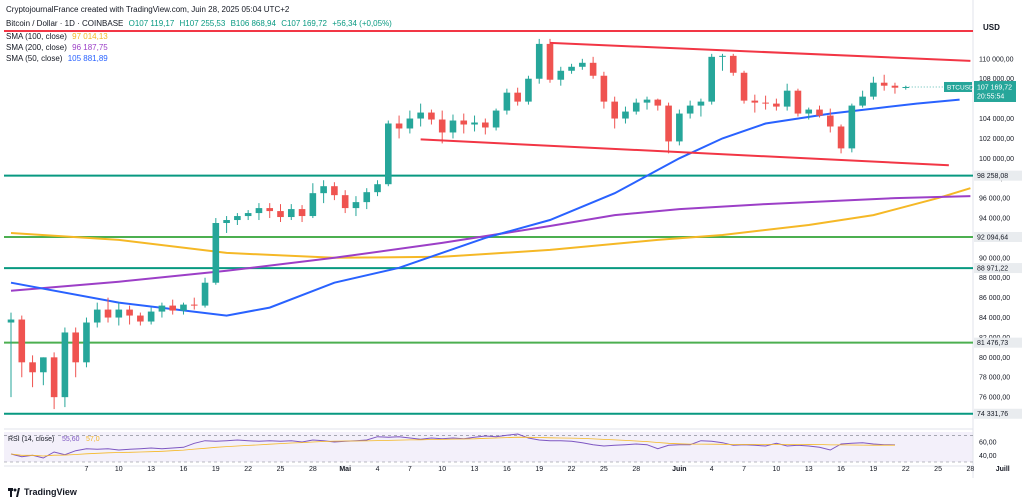 The height and width of the screenshot is (501, 1024). I want to click on ohlc-high: H107 255,53, so click(202, 23).